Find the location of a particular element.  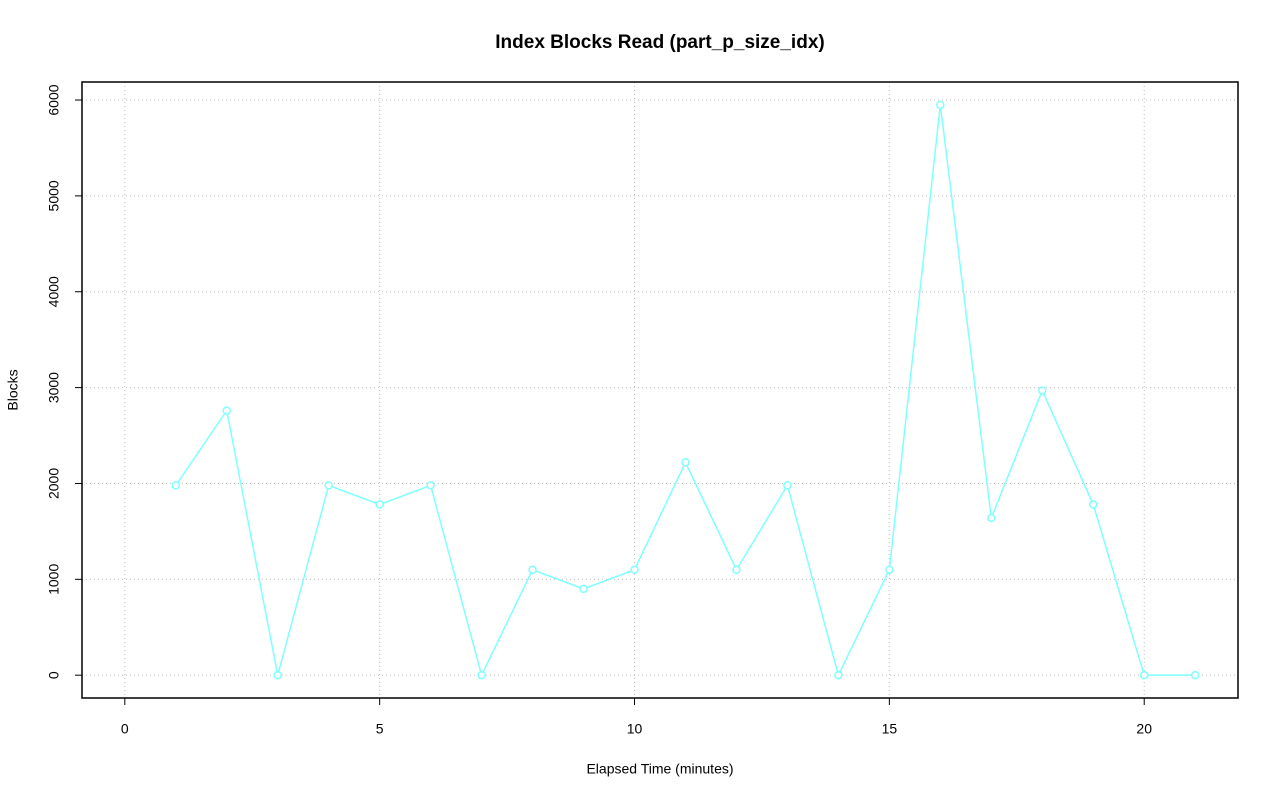

y-tick-label: 5000 is located at coordinates (54, 195).